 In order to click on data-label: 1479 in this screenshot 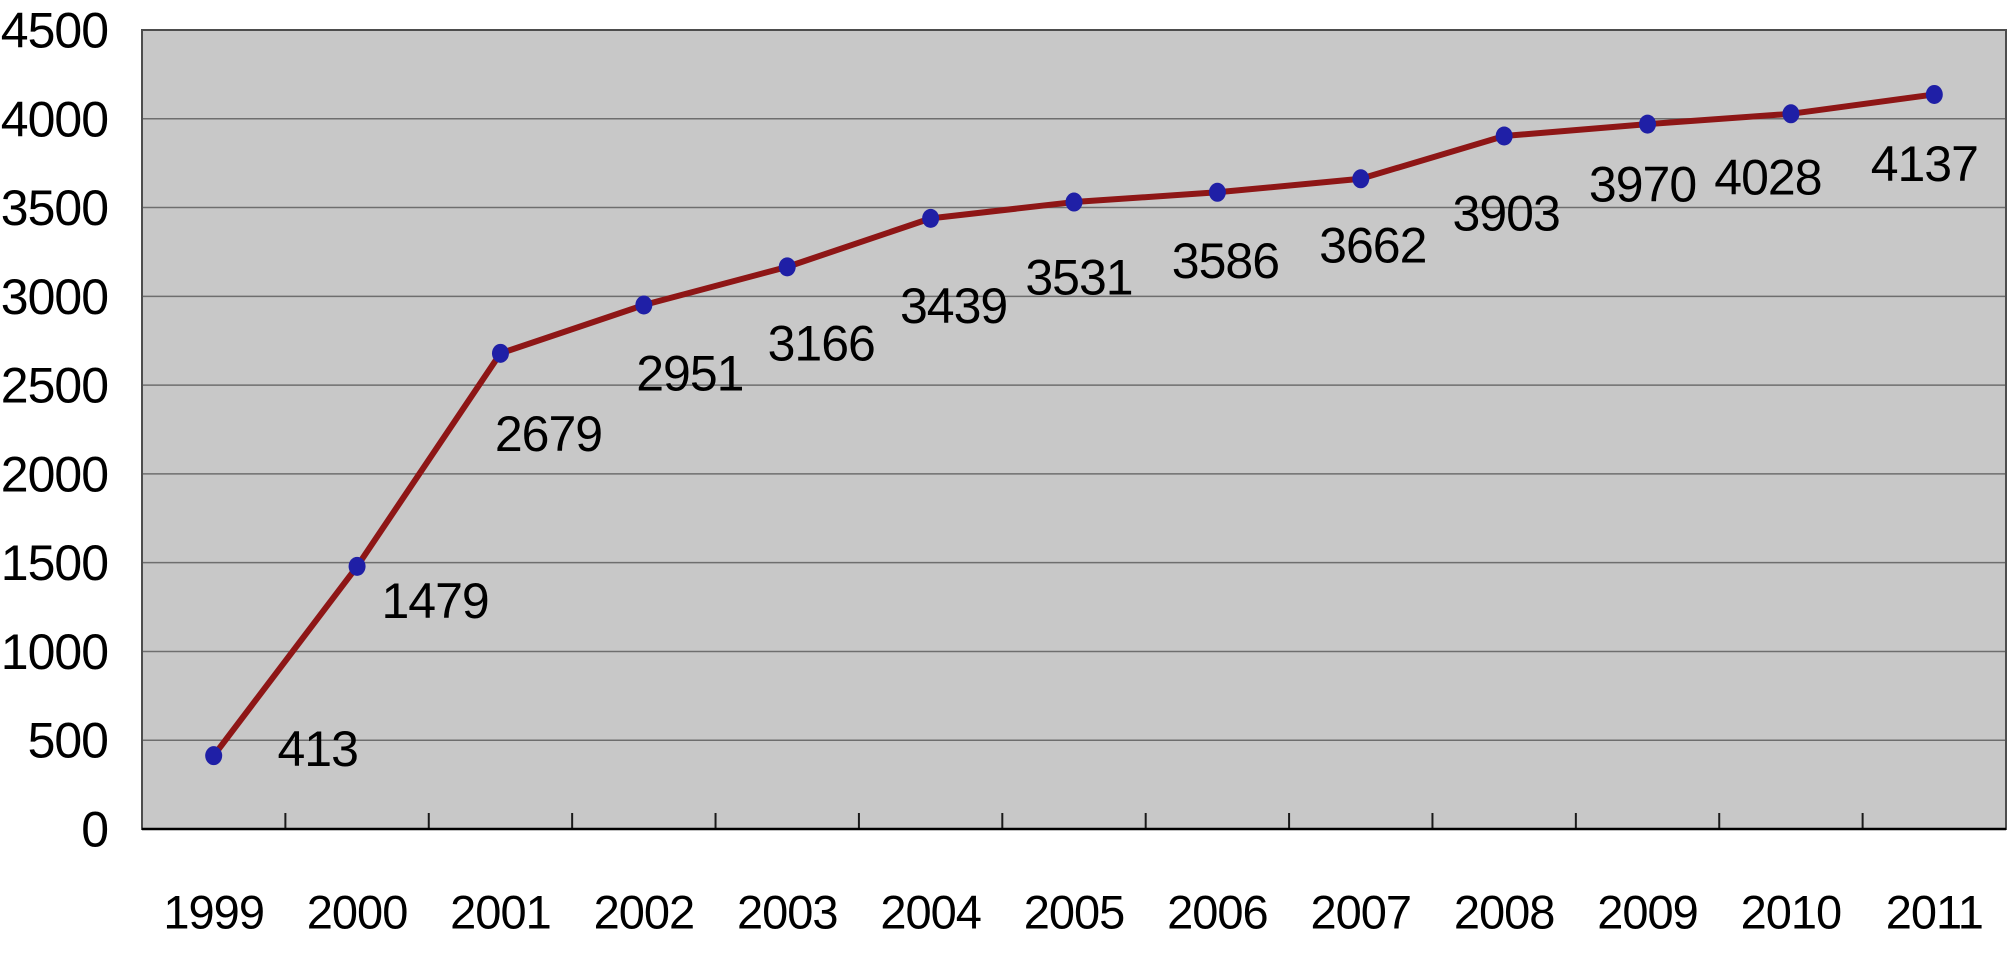, I will do `click(434, 601)`.